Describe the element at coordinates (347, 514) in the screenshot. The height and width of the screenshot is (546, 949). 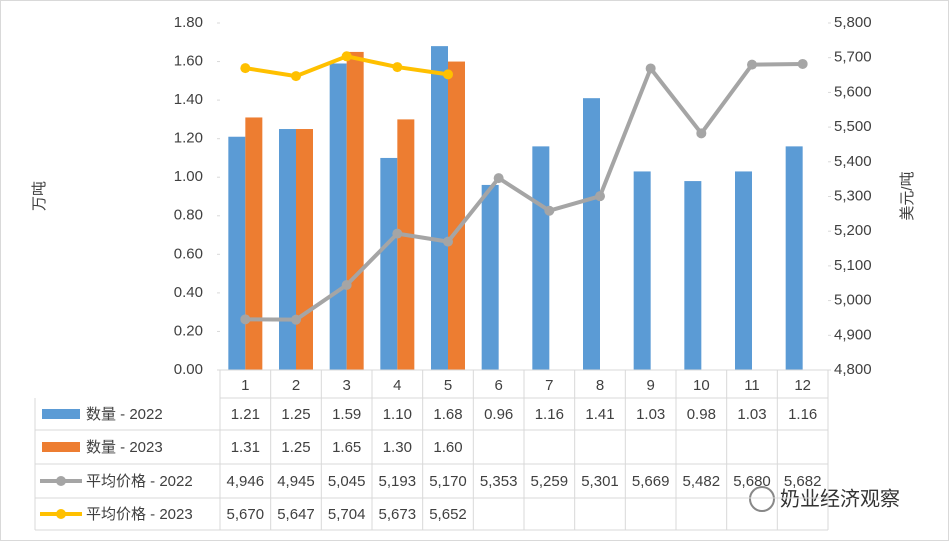
I see `table-cell: 5,704` at that location.